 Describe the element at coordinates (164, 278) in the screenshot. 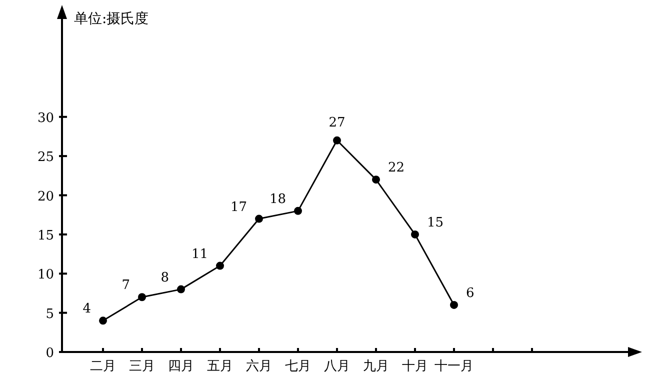

I see `data-label: 8` at that location.